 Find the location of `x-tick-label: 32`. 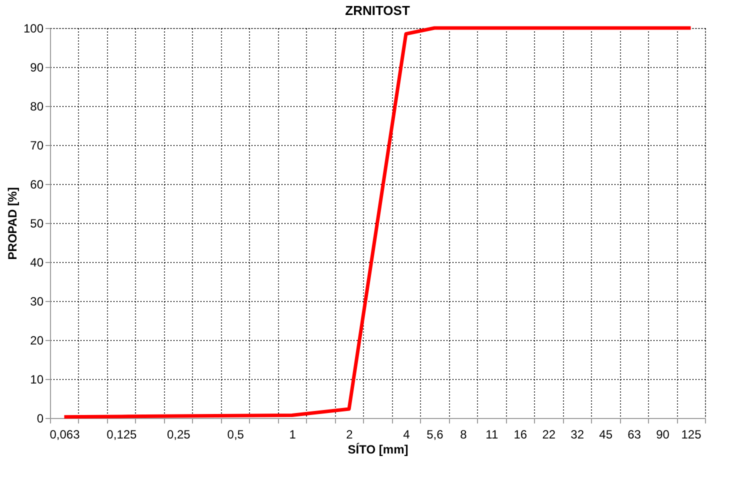

x-tick-label: 32 is located at coordinates (577, 435).